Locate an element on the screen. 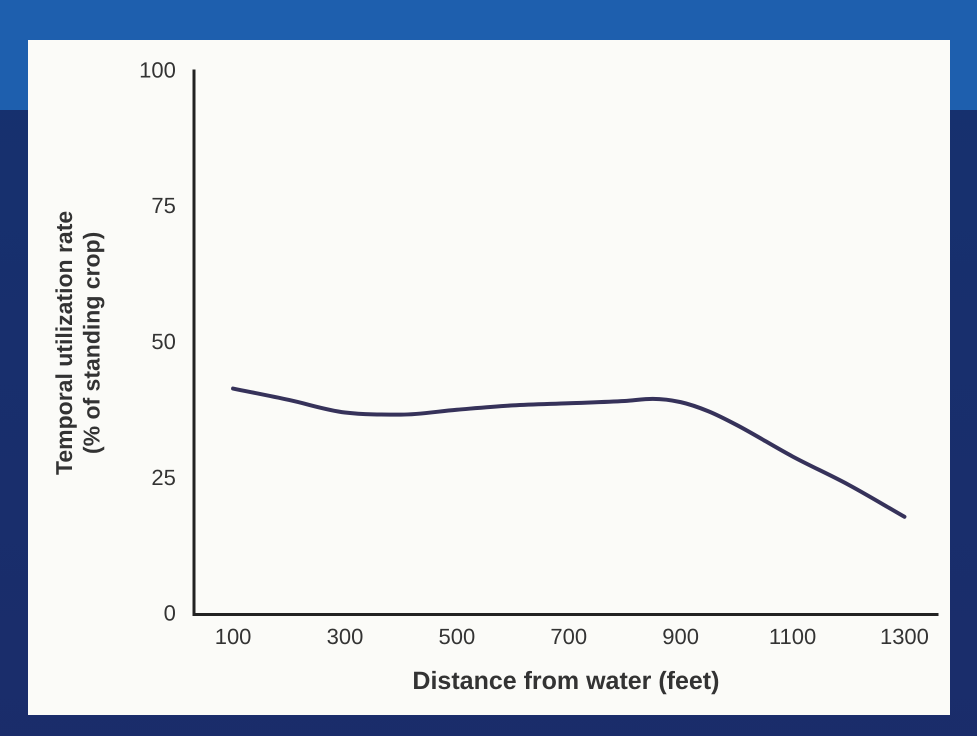 The height and width of the screenshot is (736, 977). x-tick-label: 1300 is located at coordinates (904, 636).